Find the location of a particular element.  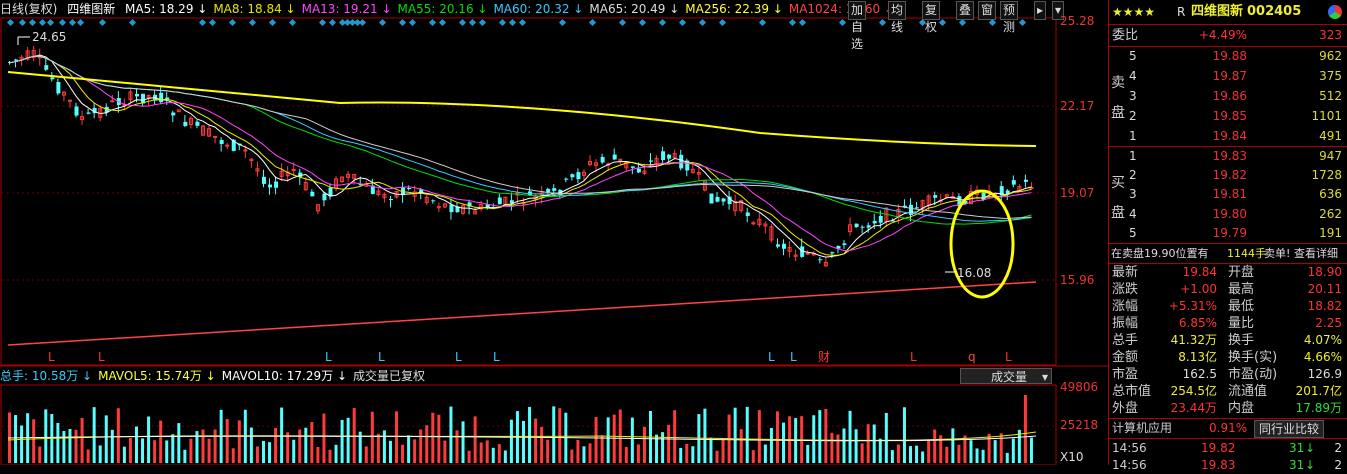

buy-level-row: 4 19.80 262 is located at coordinates (1228, 214).